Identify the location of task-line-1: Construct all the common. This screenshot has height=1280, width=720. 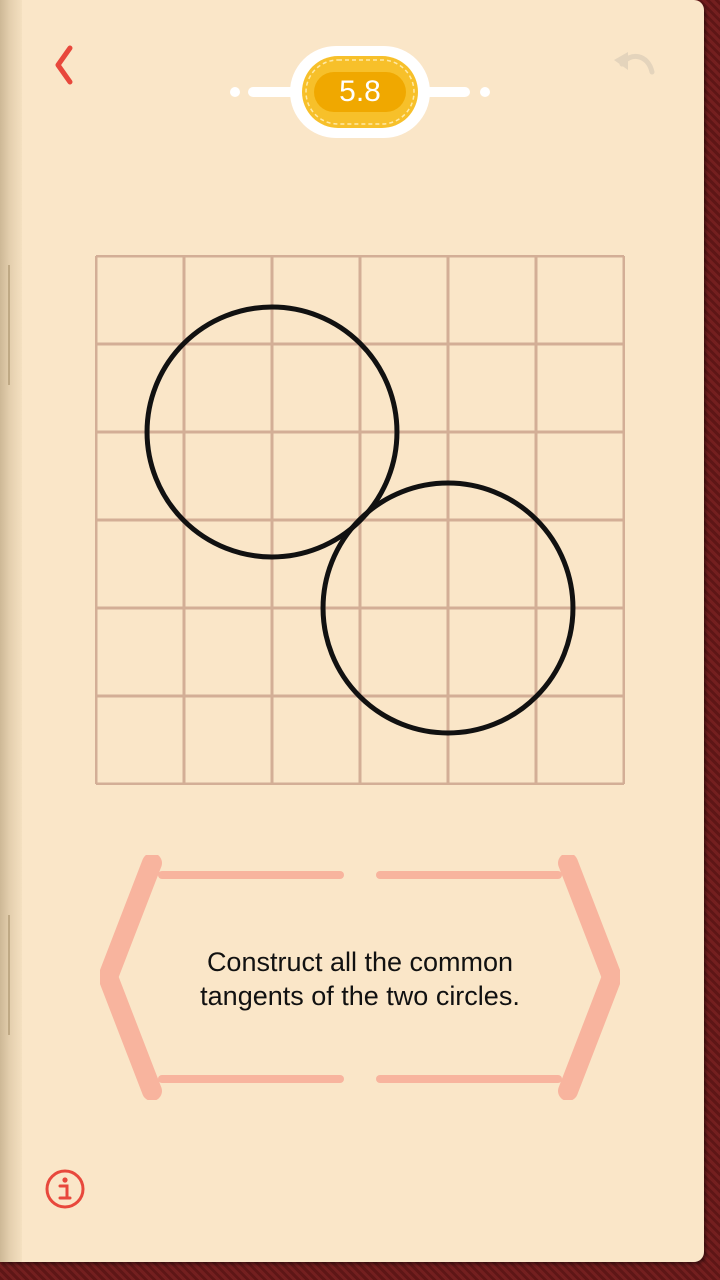
(360, 962).